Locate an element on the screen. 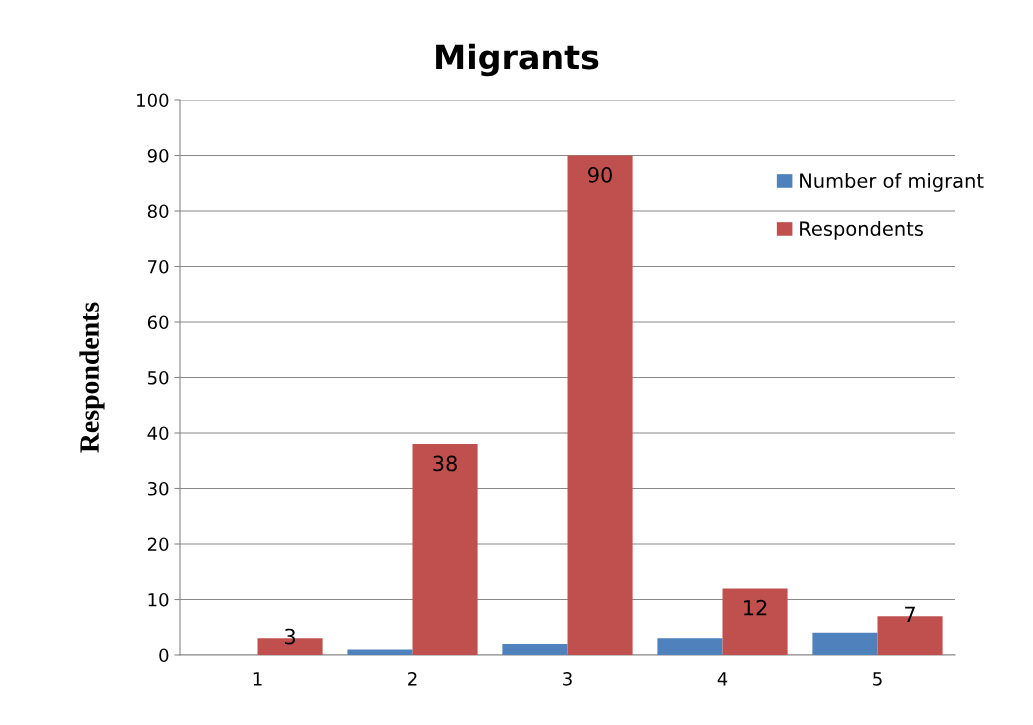 Image resolution: width=1033 pixels, height=725 pixels. y-tick-label: 30 is located at coordinates (158, 488).